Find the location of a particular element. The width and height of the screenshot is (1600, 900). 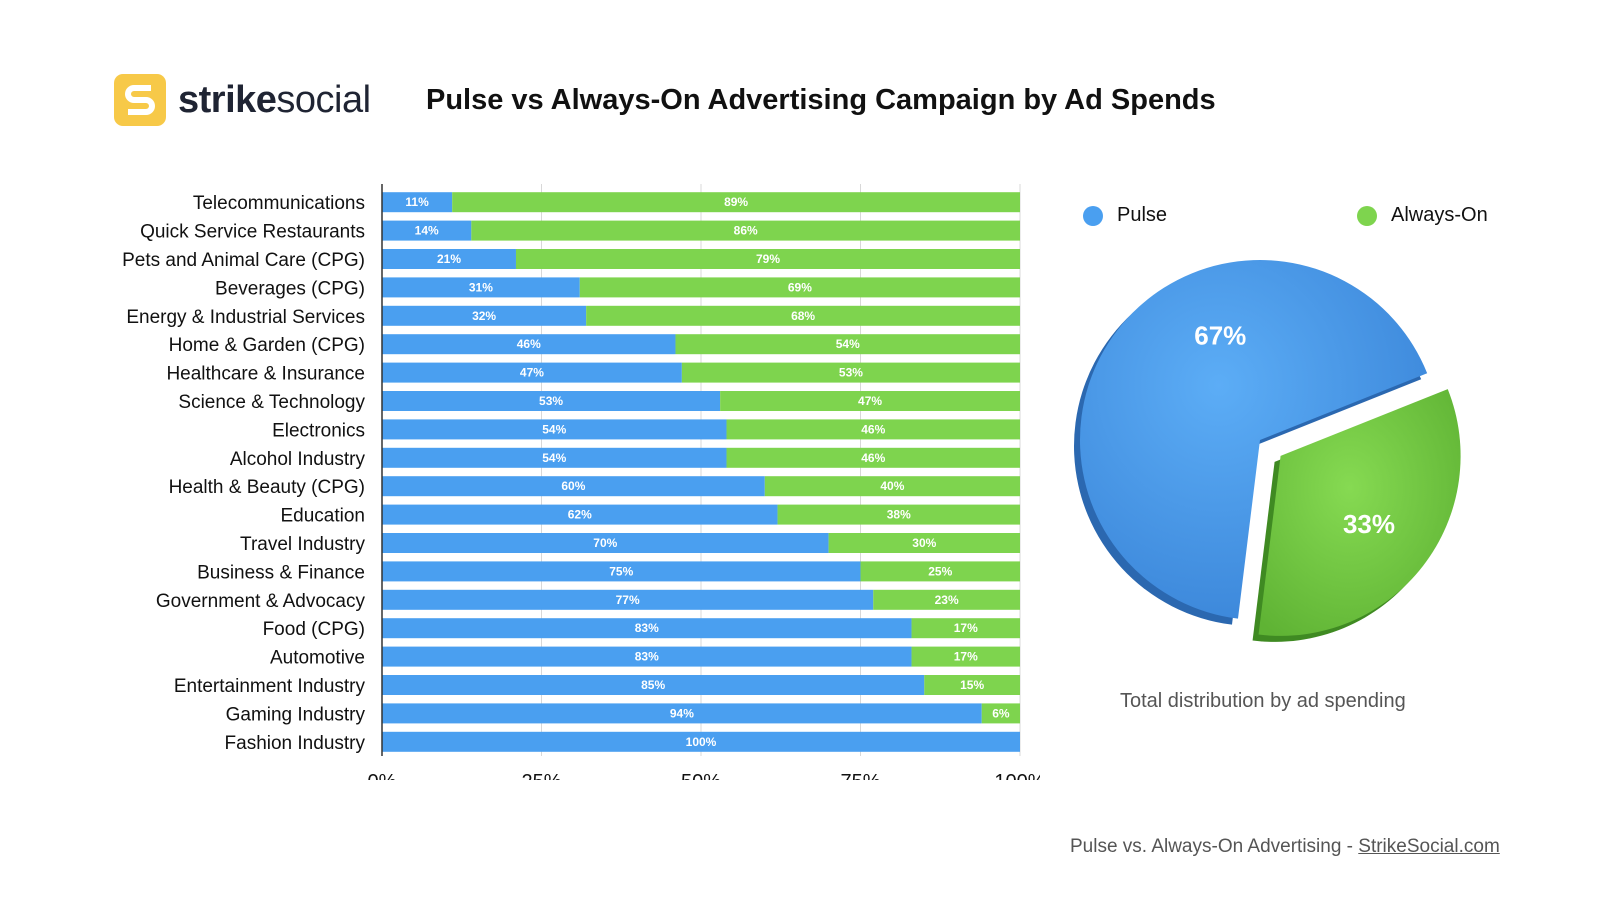

data-label-always-on: 23% is located at coordinates (947, 600).